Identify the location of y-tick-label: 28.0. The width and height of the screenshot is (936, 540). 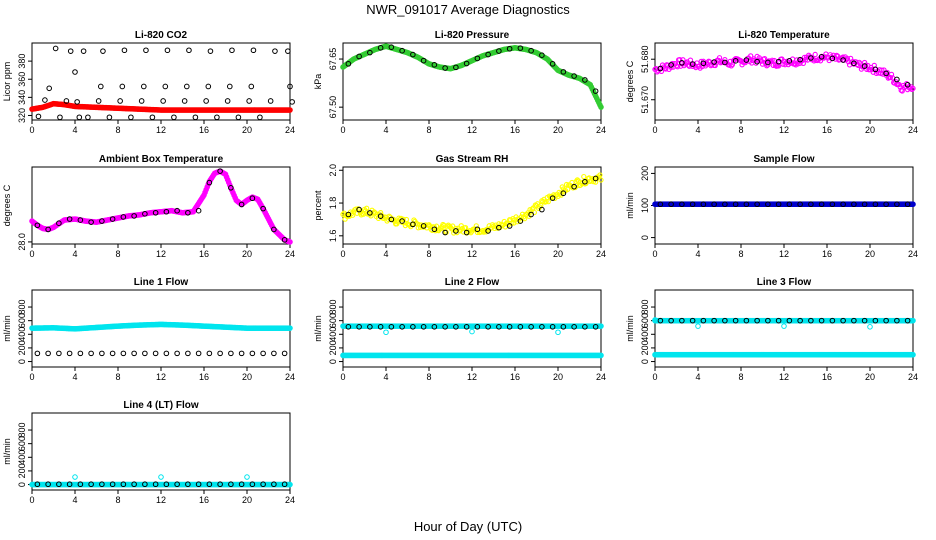
(22, 242).